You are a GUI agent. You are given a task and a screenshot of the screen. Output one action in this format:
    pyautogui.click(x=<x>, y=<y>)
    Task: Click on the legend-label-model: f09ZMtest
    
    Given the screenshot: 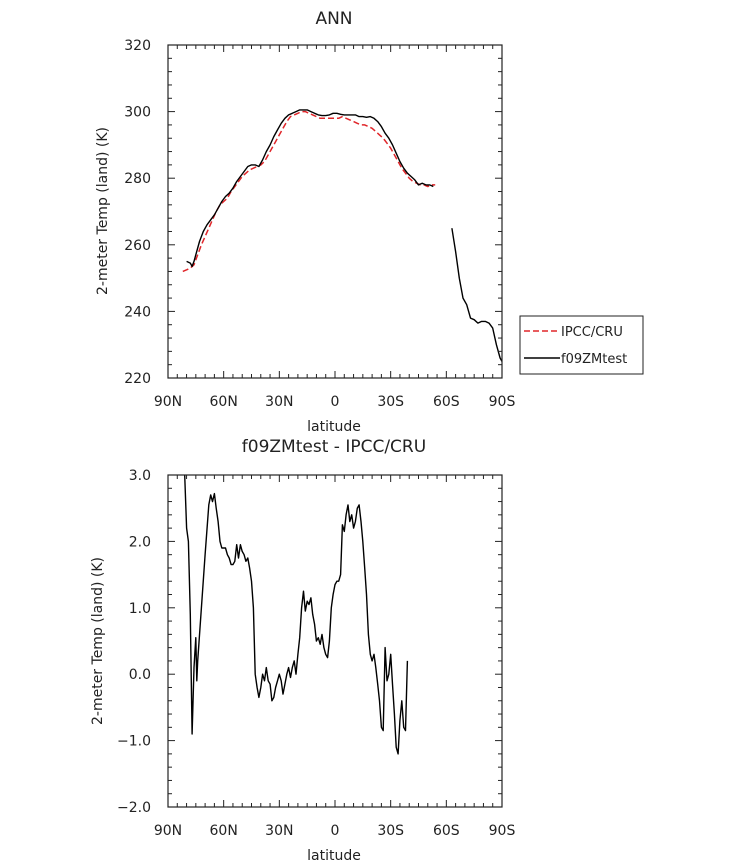 What is the action you would take?
    pyautogui.click(x=594, y=359)
    